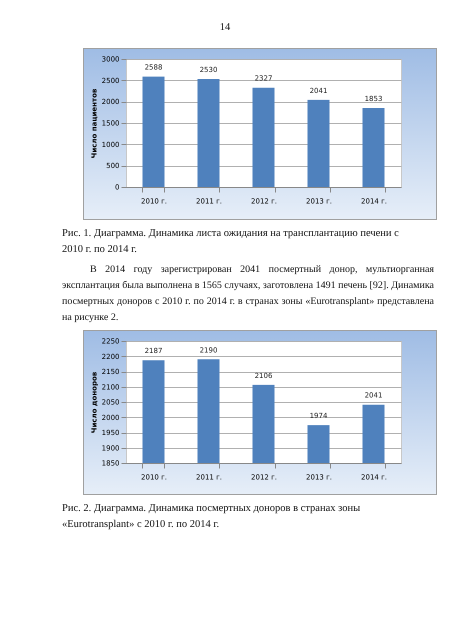  Describe the element at coordinates (225, 28) in the screenshot. I see `text: 14` at that location.